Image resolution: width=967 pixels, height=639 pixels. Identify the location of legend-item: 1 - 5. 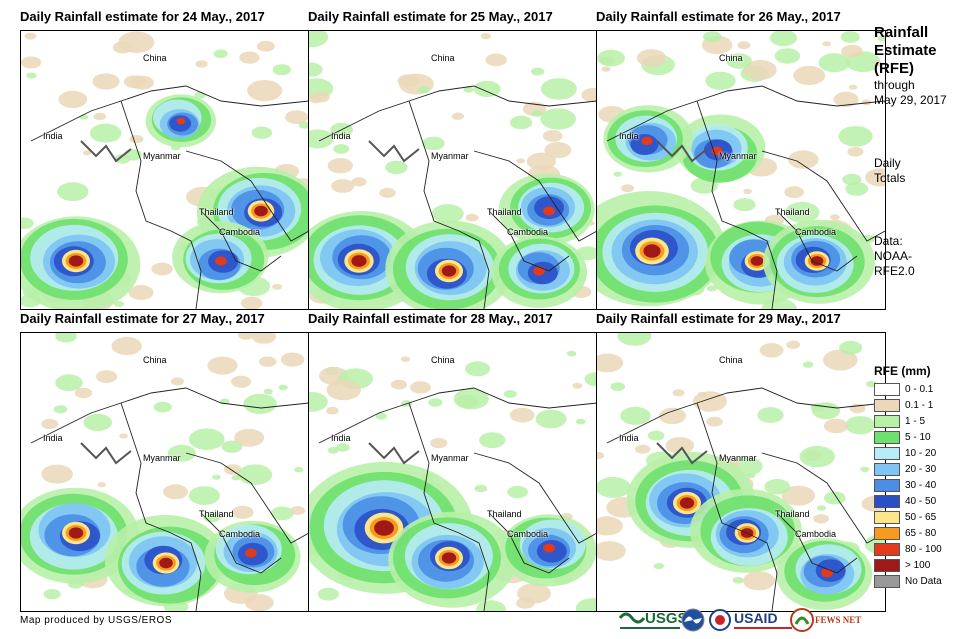
(920, 421).